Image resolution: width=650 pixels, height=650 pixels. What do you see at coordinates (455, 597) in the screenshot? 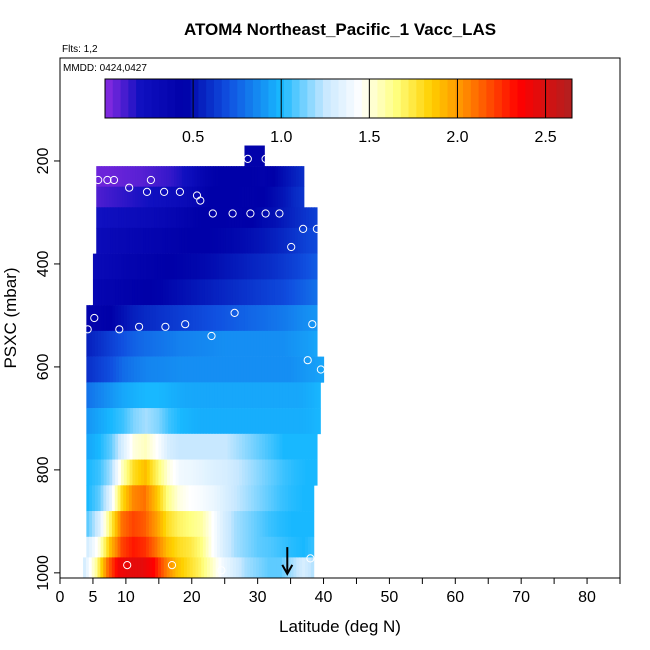
I see `x-tick-label: 60` at bounding box center [455, 597].